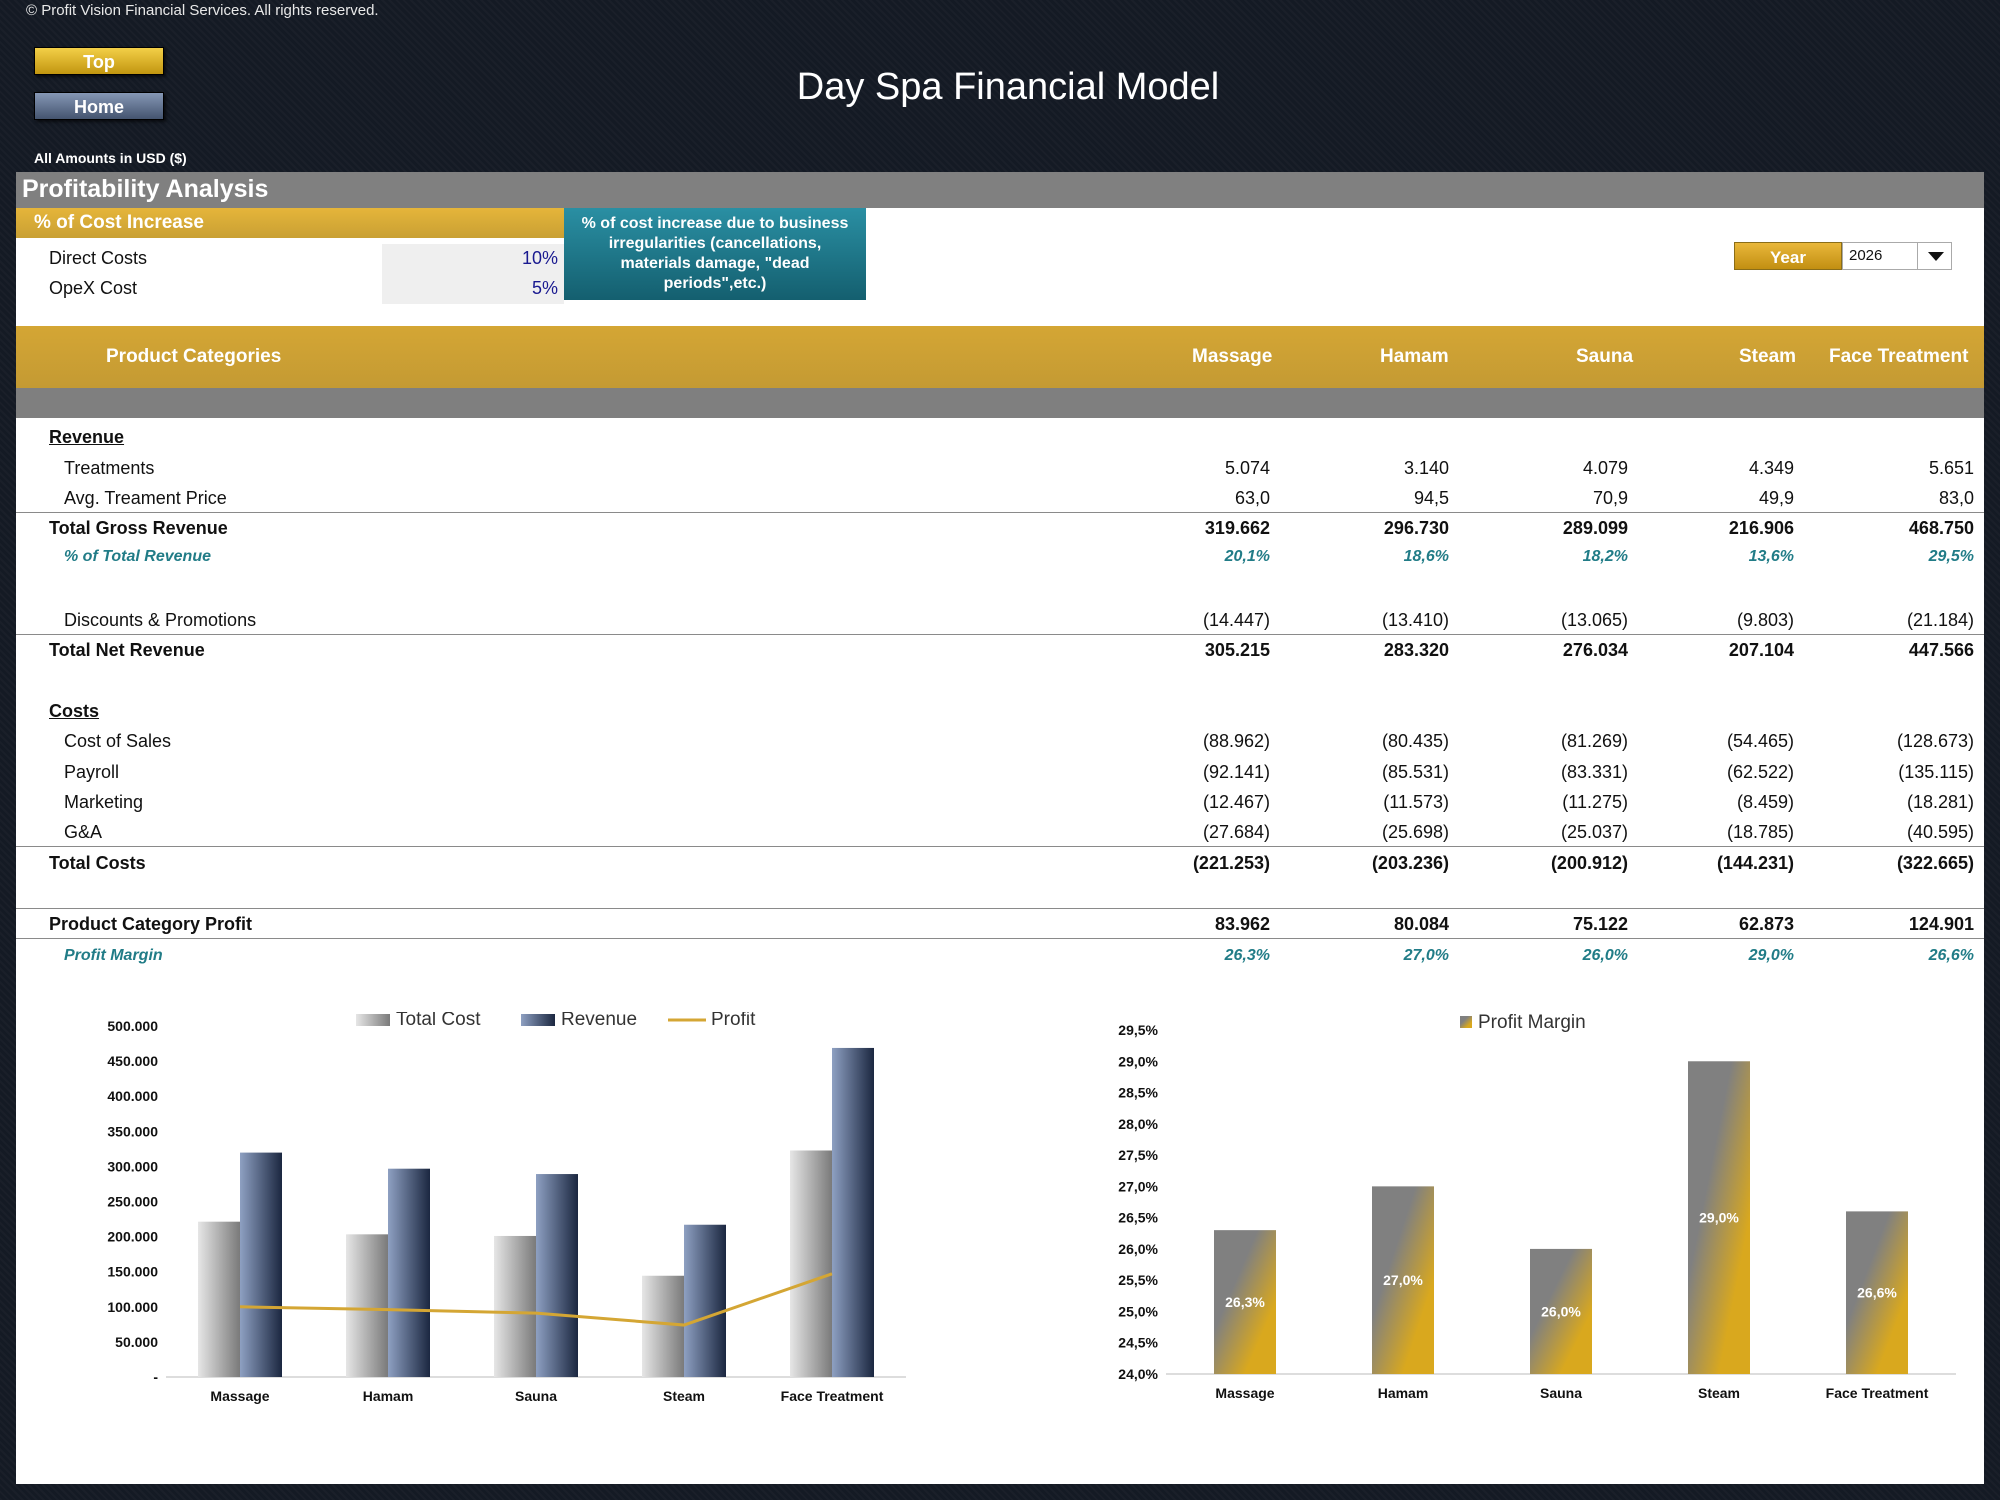 This screenshot has width=2000, height=1500. What do you see at coordinates (1236, 802) in the screenshot?
I see `cell-value: (12.467)` at bounding box center [1236, 802].